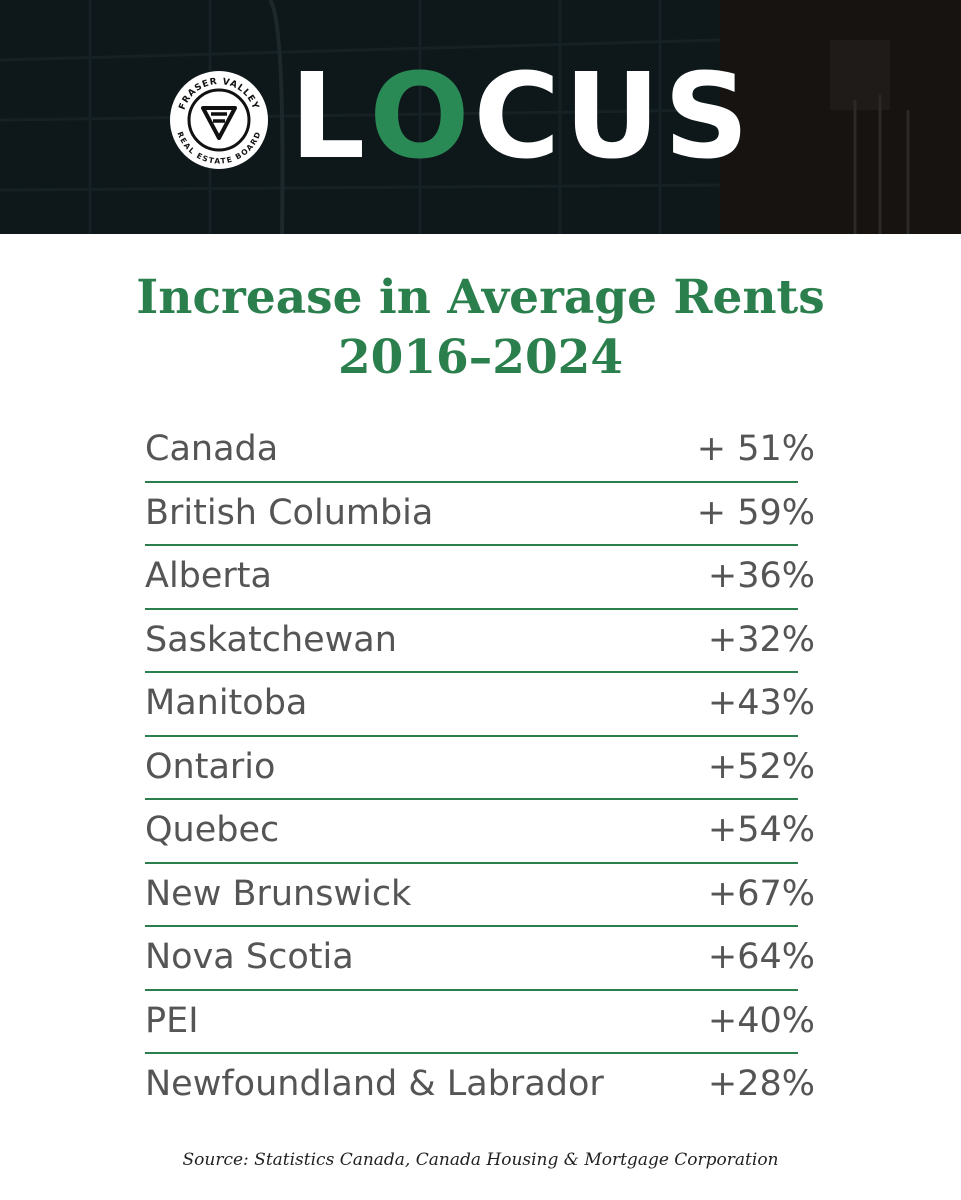 Image resolution: width=961 pixels, height=1200 pixels. I want to click on rent-change-value: +52%, so click(761, 766).